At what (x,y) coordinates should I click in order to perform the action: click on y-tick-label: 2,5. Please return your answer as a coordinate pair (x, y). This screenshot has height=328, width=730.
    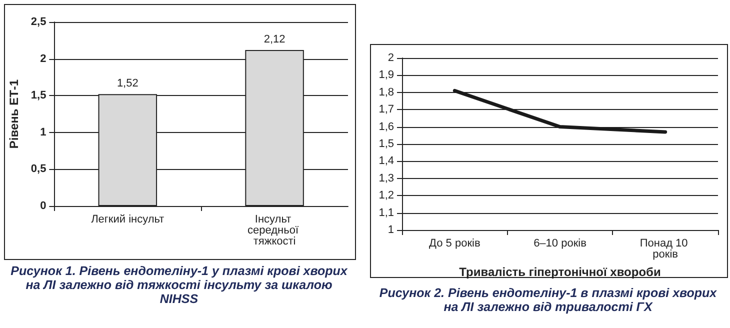
    Looking at the image, I should click on (38, 22).